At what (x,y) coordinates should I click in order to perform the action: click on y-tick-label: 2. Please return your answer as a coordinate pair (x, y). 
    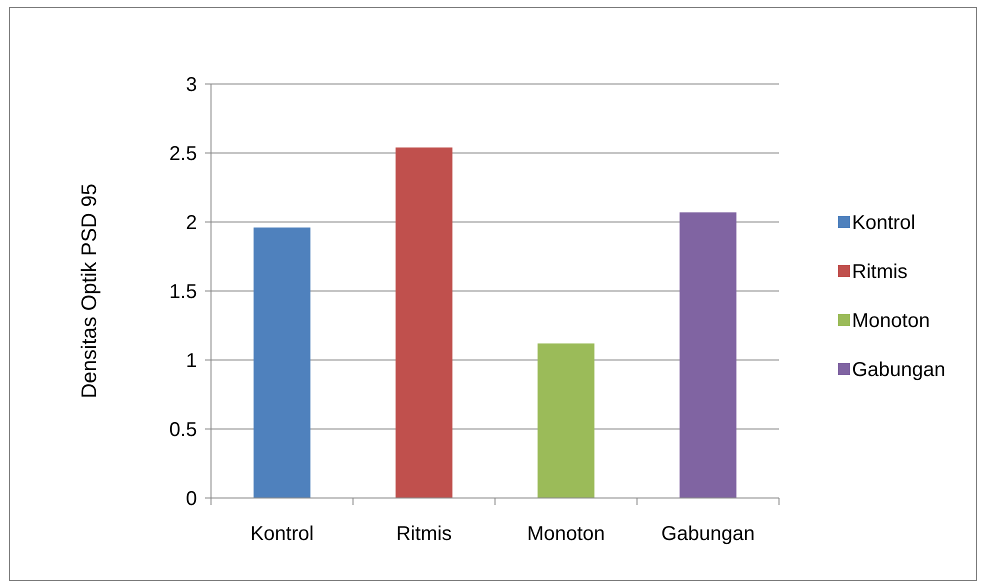
    Looking at the image, I should click on (191, 223).